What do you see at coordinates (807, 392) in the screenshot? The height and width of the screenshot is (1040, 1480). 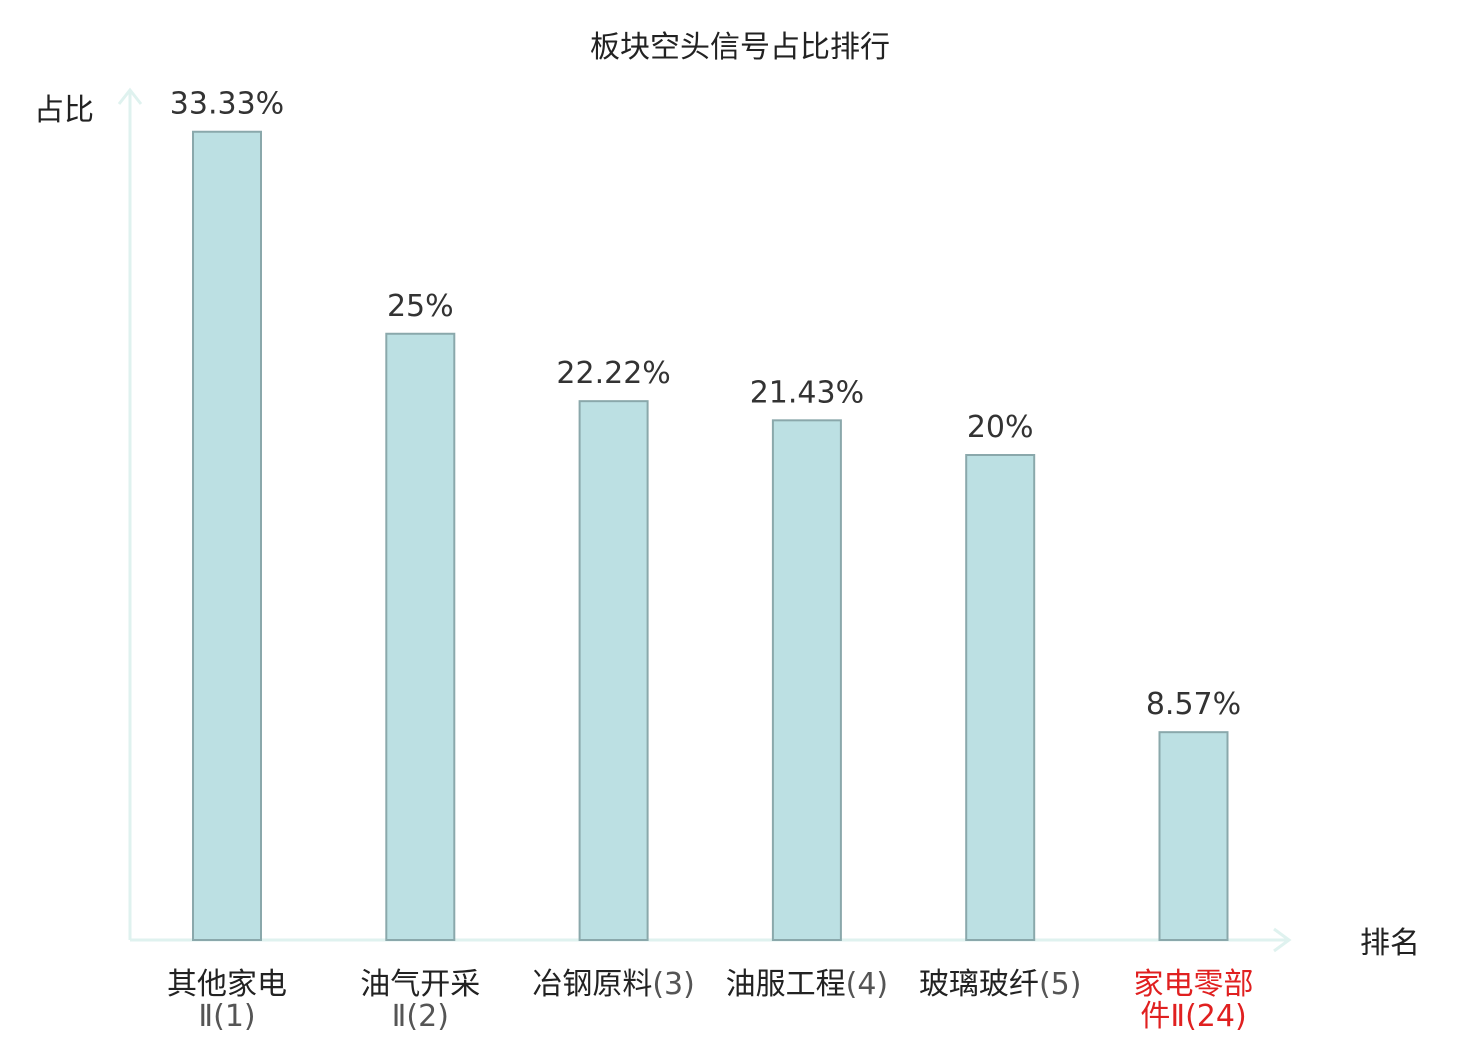 I see `bar-value-label: 21.43%` at bounding box center [807, 392].